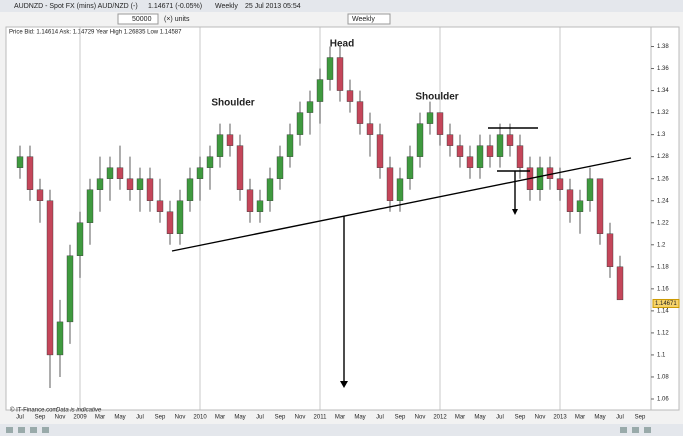 The image size is (683, 436). I want to click on period: Weekly, so click(226, 6).